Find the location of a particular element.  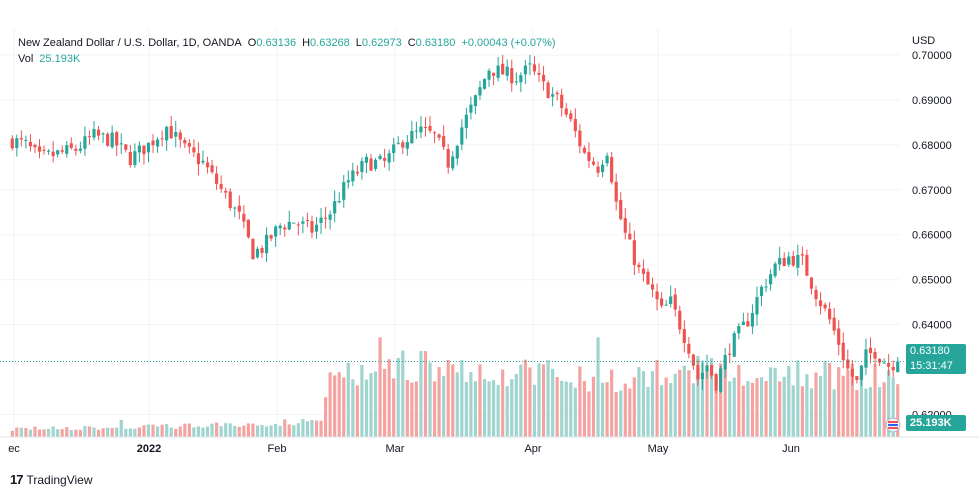

currency-label: USD is located at coordinates (924, 41).